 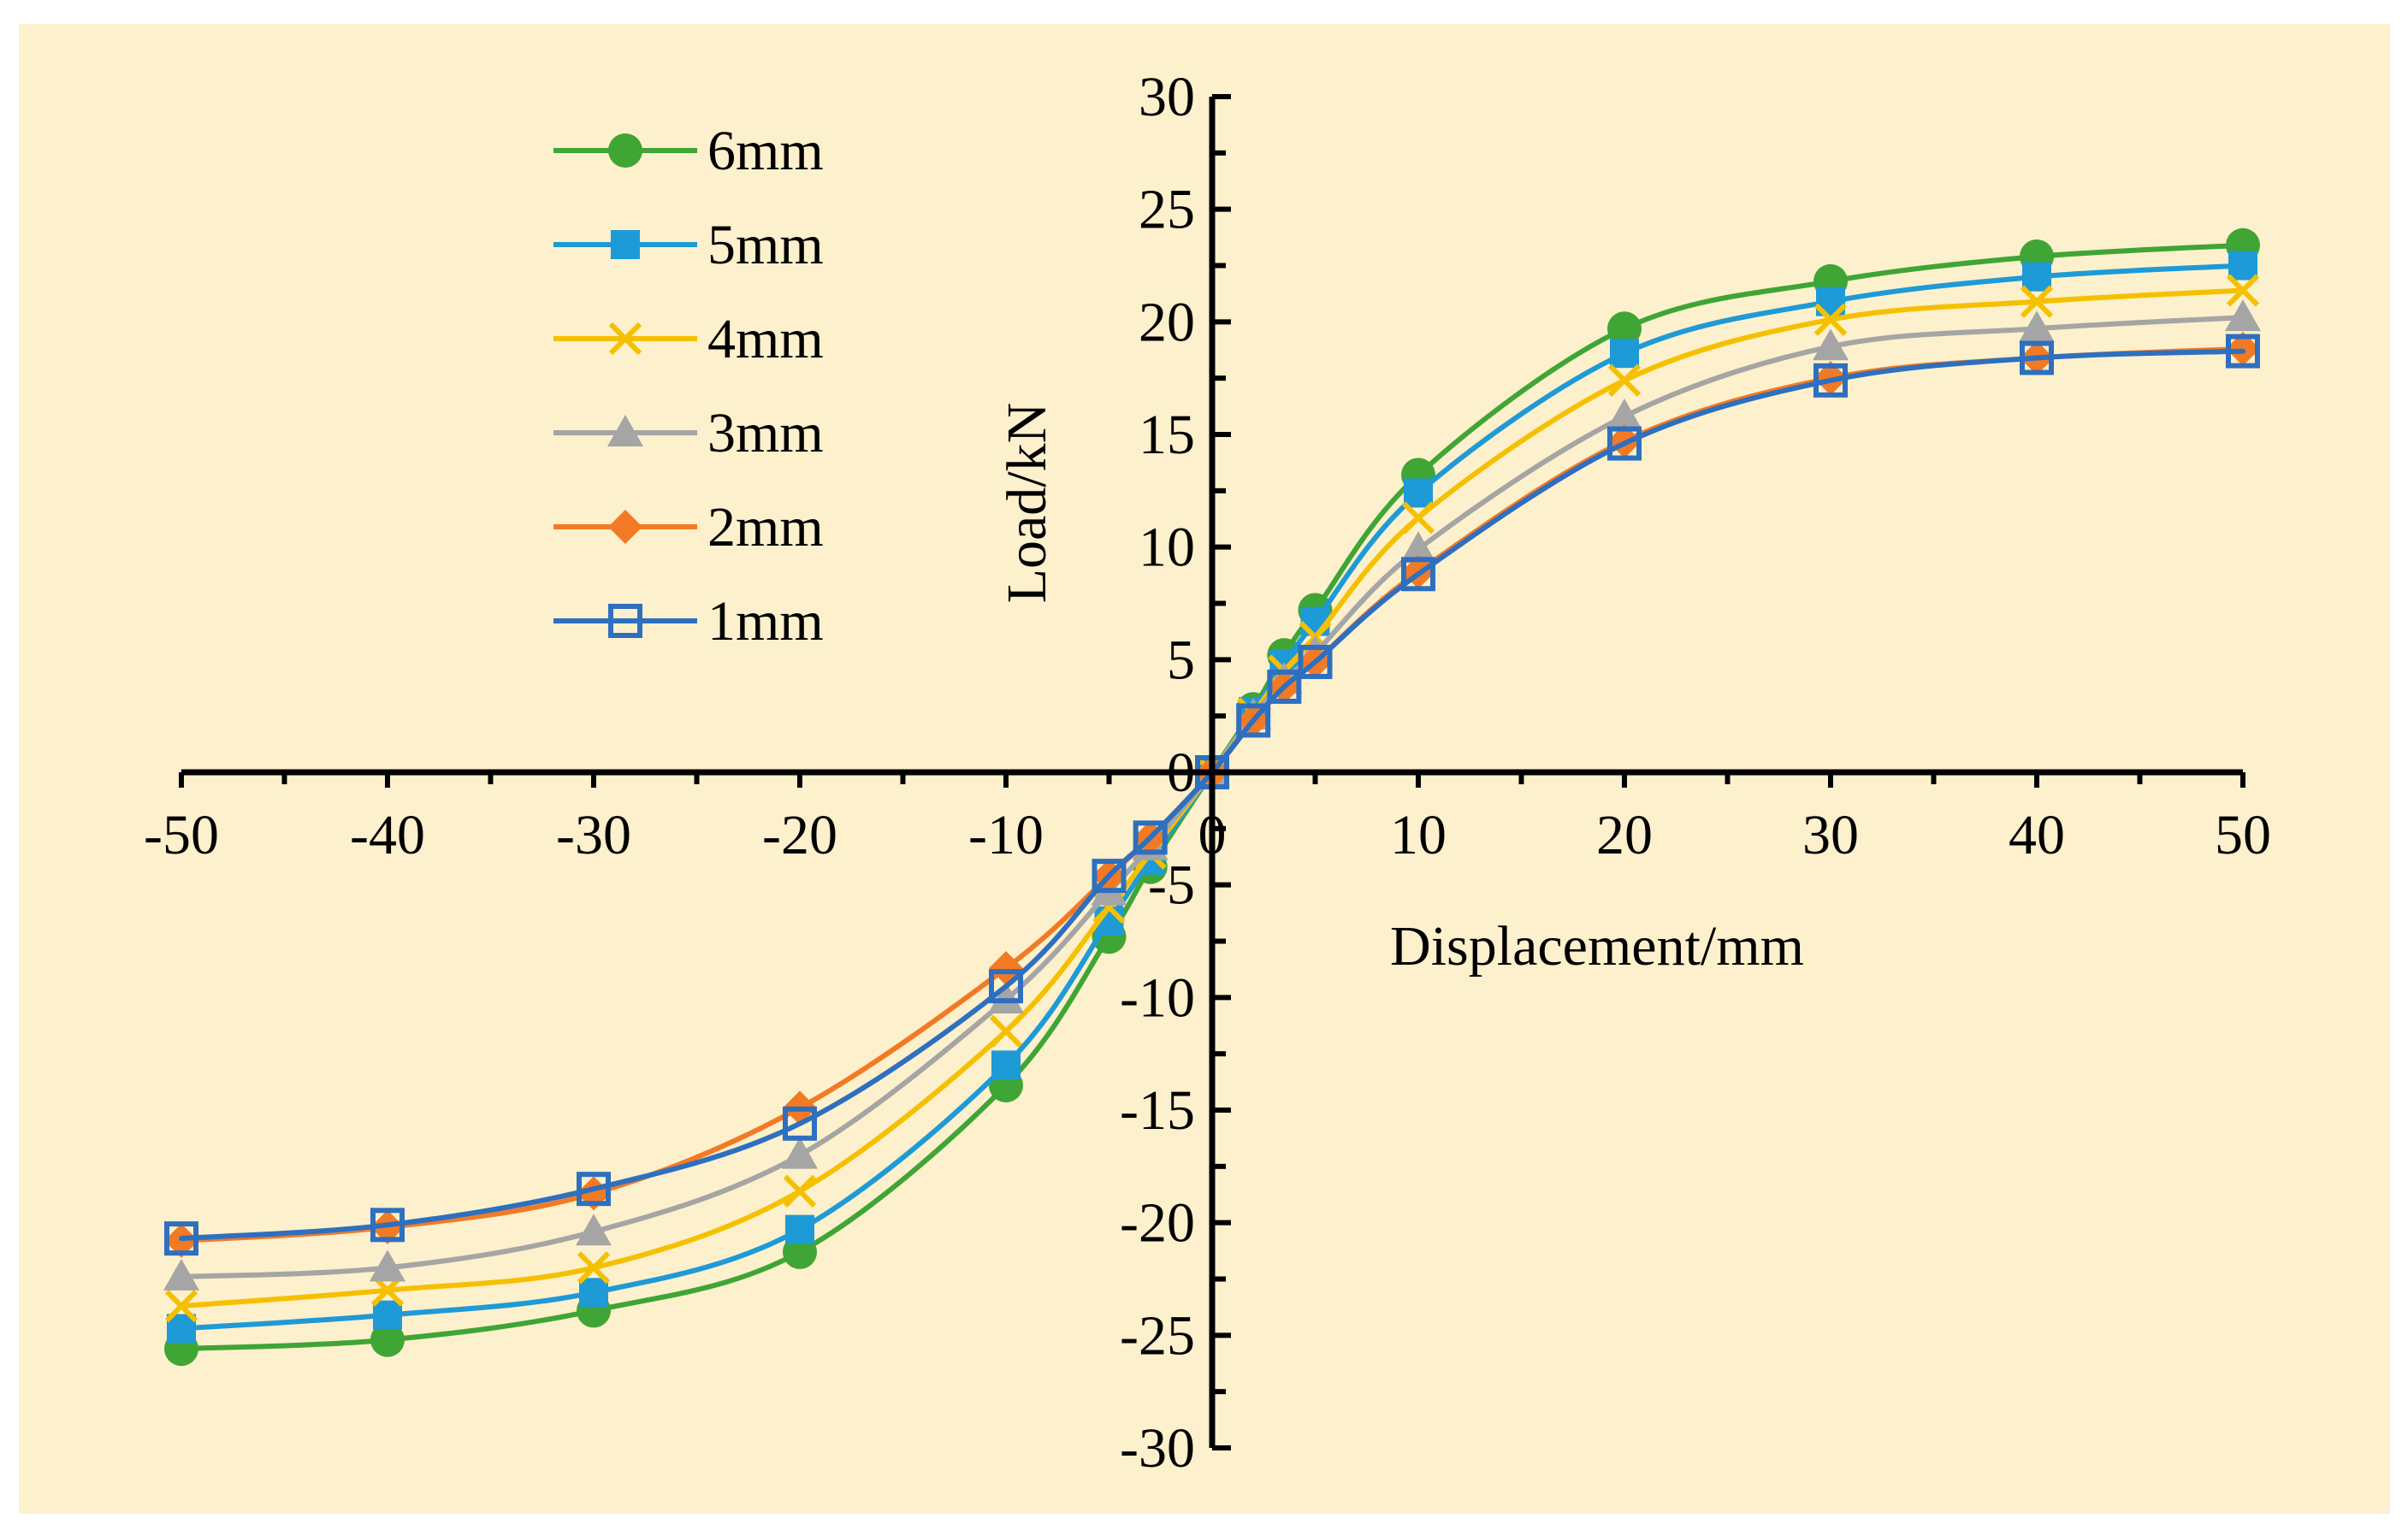 What do you see at coordinates (1830, 835) in the screenshot?
I see `x-tick-label: 30` at bounding box center [1830, 835].